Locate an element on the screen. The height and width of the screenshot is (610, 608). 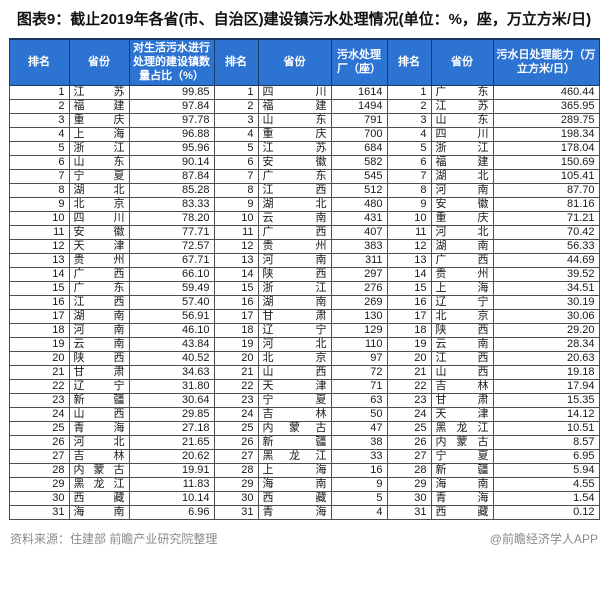
cell-val: 72.57 is located at coordinates (171, 247).